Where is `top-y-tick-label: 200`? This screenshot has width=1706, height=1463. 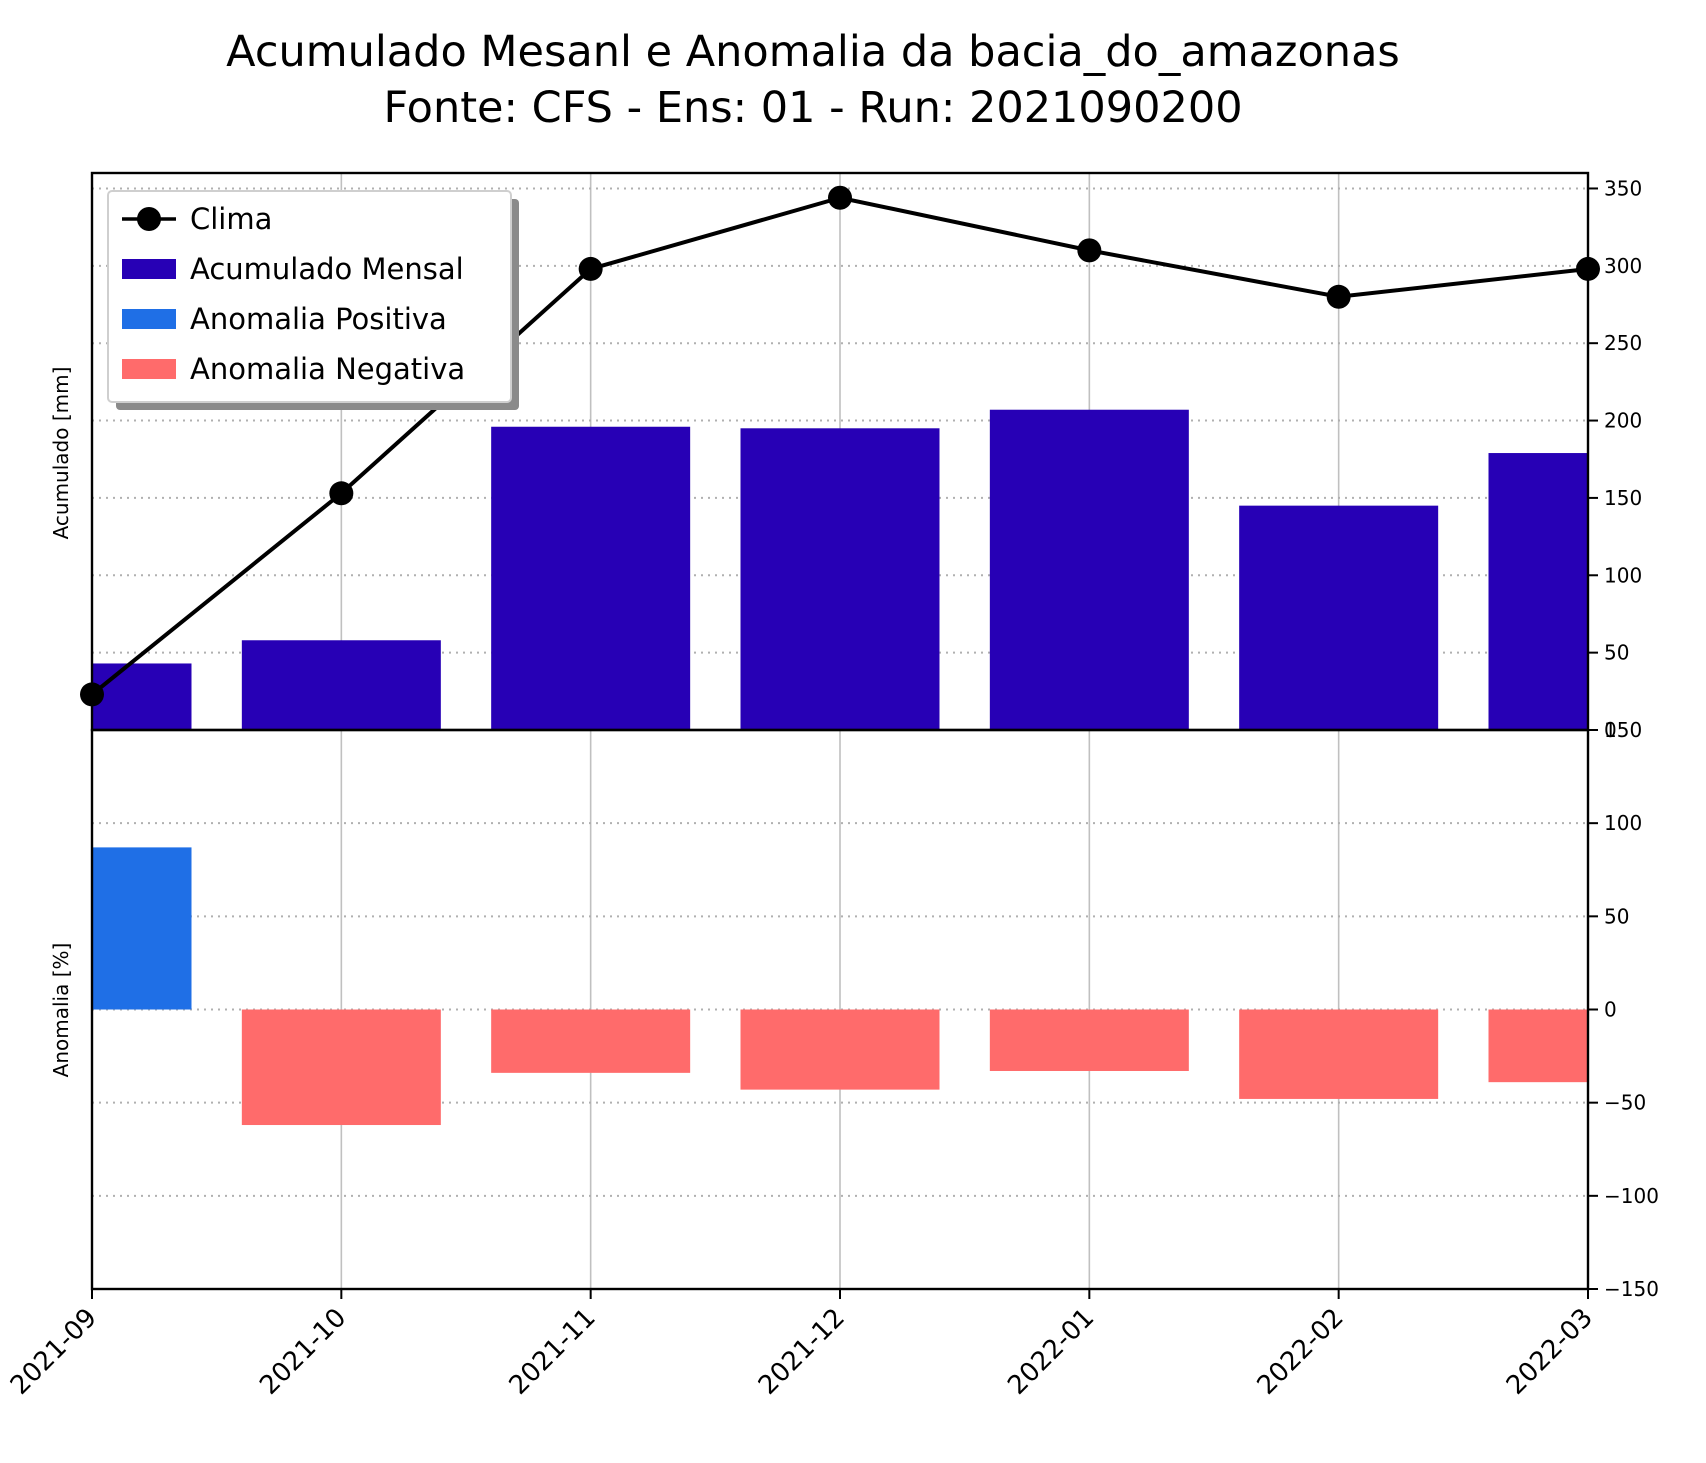
top-y-tick-label: 200 is located at coordinates (1623, 421).